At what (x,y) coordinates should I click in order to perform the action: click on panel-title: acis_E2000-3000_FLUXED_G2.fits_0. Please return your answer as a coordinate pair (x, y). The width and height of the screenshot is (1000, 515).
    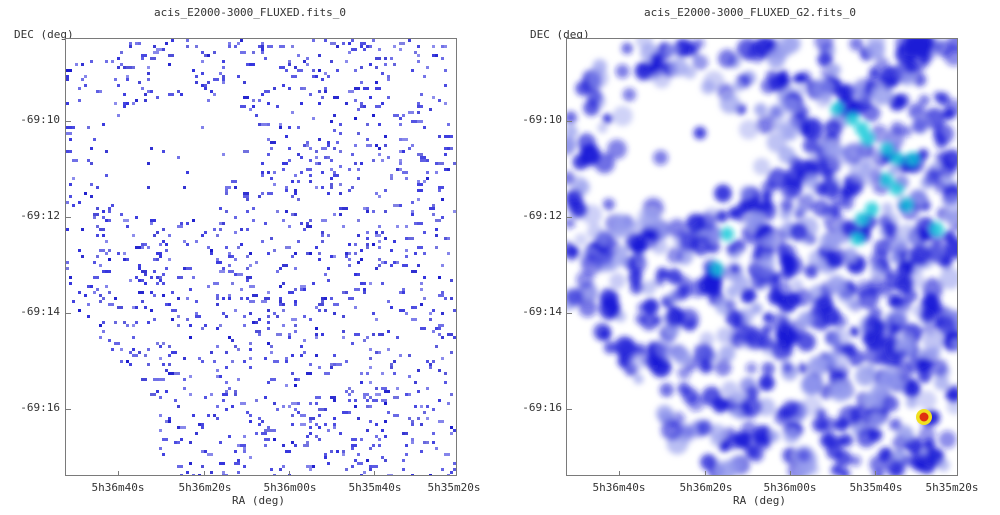
    Looking at the image, I should click on (750, 12).